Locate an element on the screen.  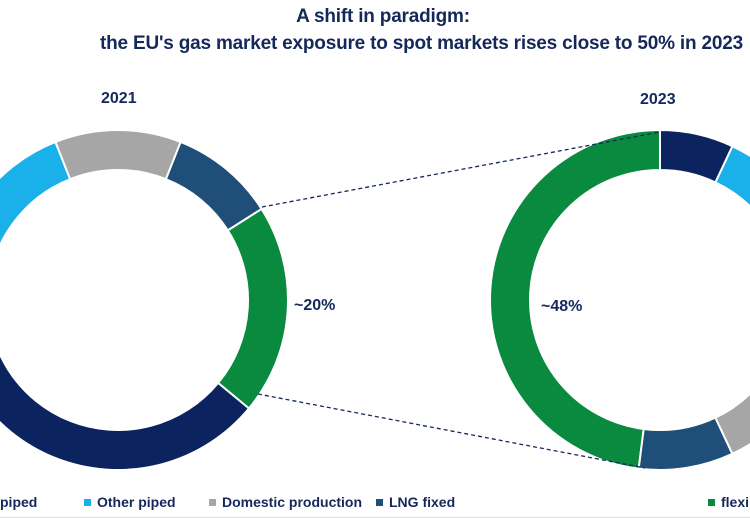
connector-line-top is located at coordinates (461, 169).